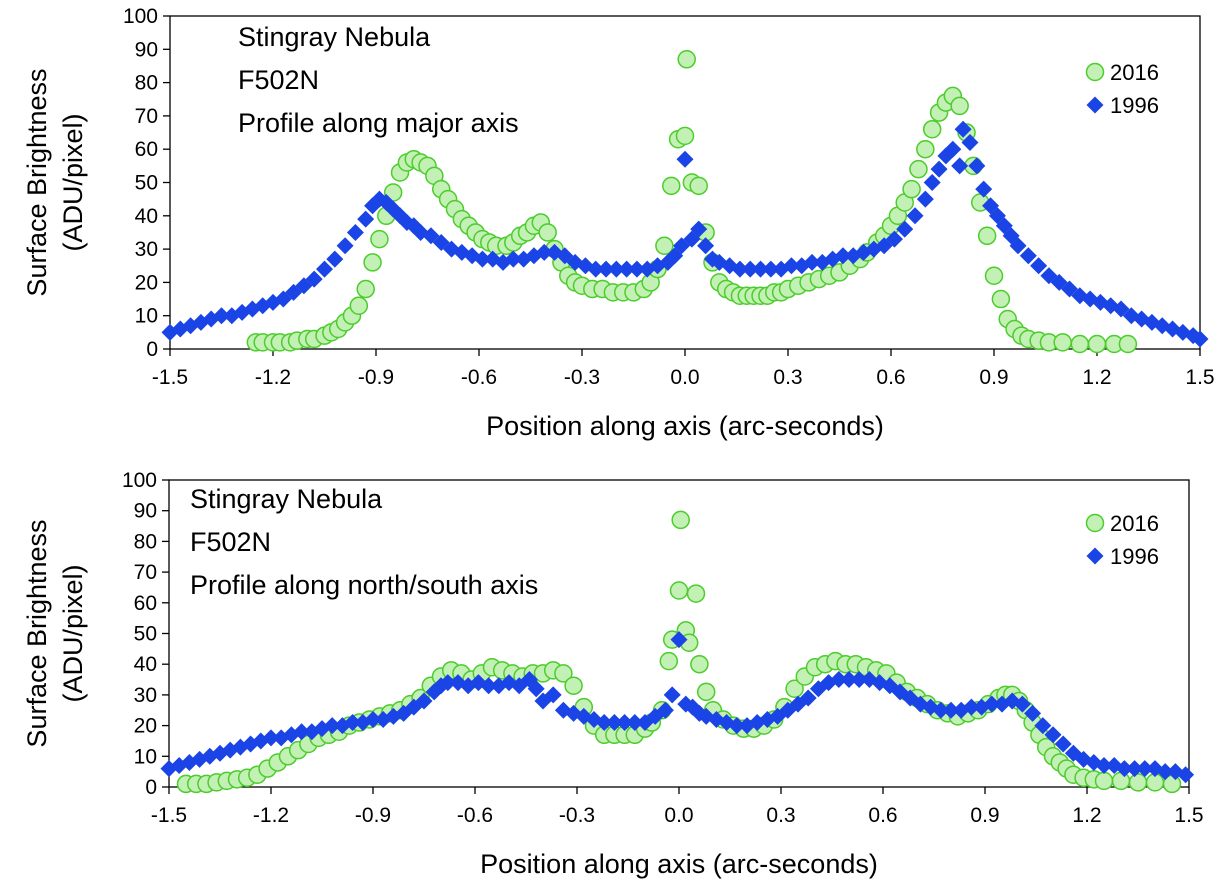 Image resolution: width=1226 pixels, height=892 pixels. I want to click on annotation-line: F502N, so click(230, 542).